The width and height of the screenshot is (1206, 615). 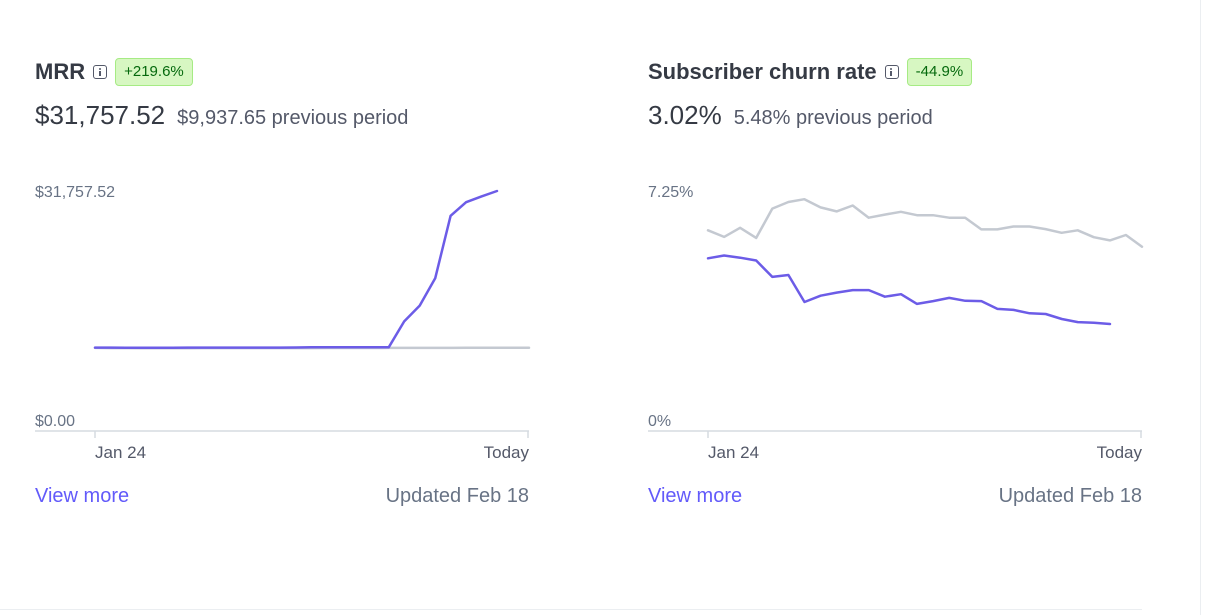 I want to click on churn-updated-text: Updated Feb 18, so click(x=1070, y=496).